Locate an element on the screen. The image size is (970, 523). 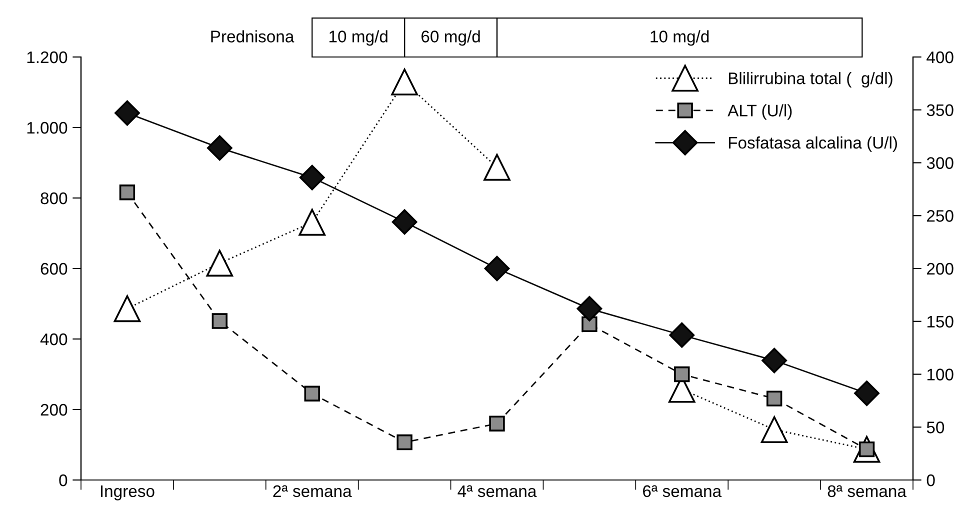
y2-tick-label: 100 is located at coordinates (940, 374).